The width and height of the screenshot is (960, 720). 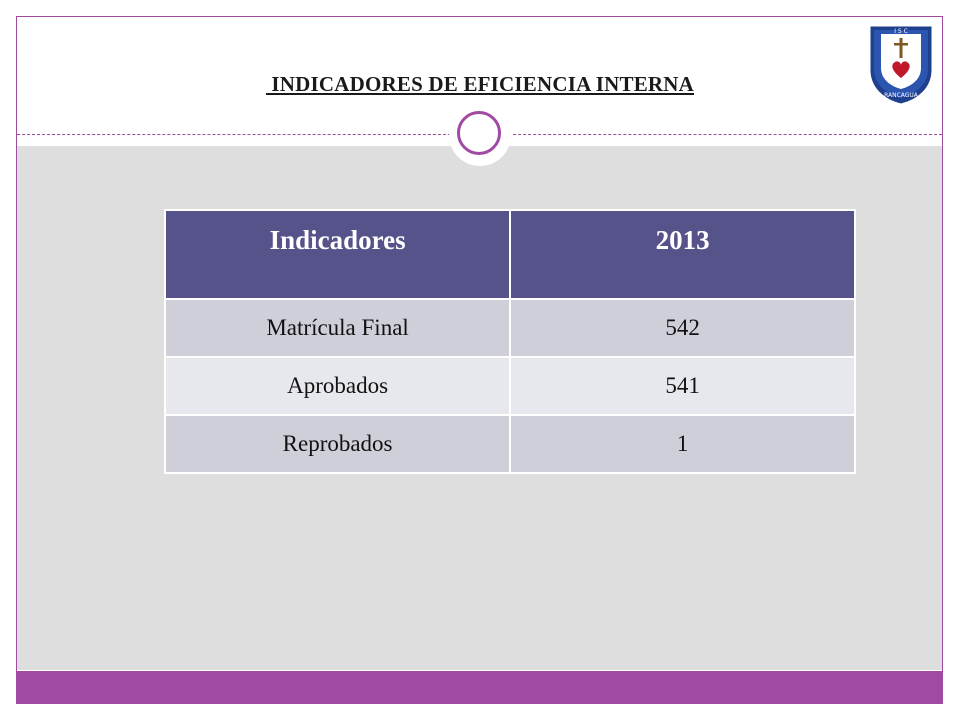 I want to click on logo-top-text: I S C, so click(x=901, y=31).